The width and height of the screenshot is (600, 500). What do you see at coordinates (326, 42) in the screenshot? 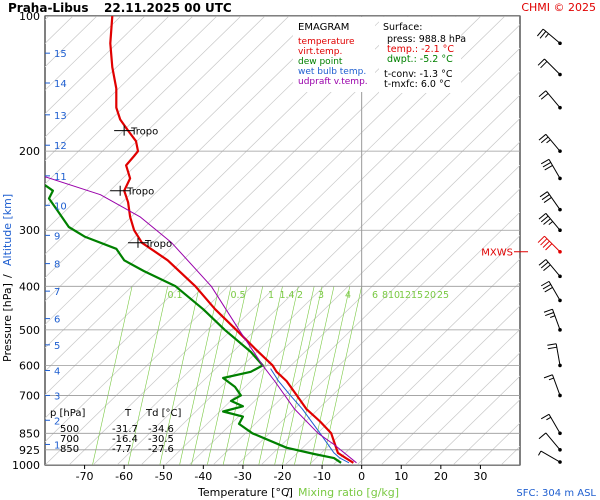
I see `legend-item: temperature` at bounding box center [326, 42].